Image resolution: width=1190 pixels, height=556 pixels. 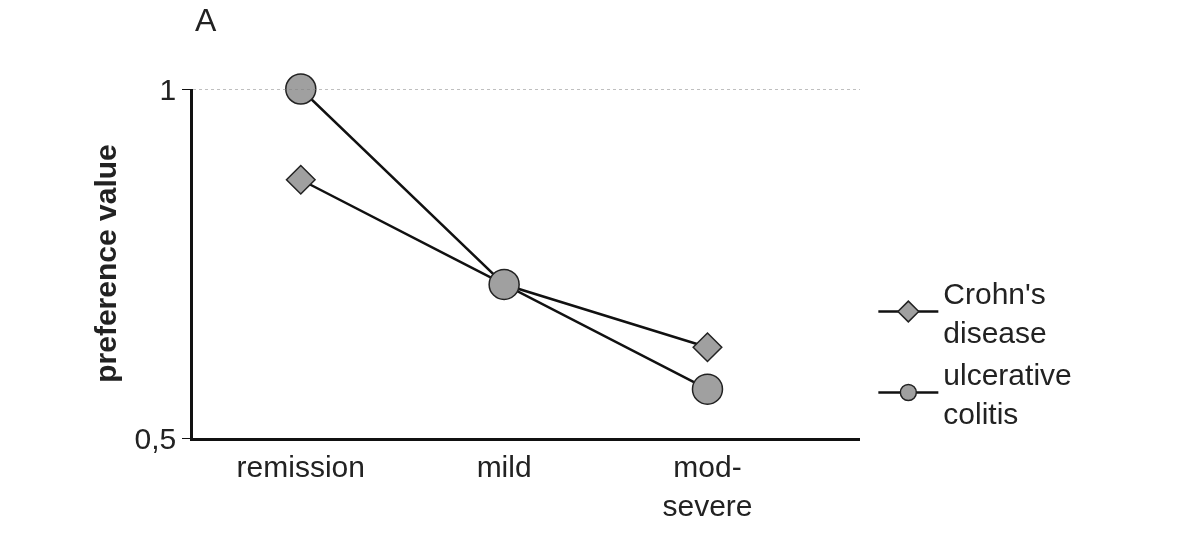 I want to click on y-tick-label: 1, so click(x=168, y=89).